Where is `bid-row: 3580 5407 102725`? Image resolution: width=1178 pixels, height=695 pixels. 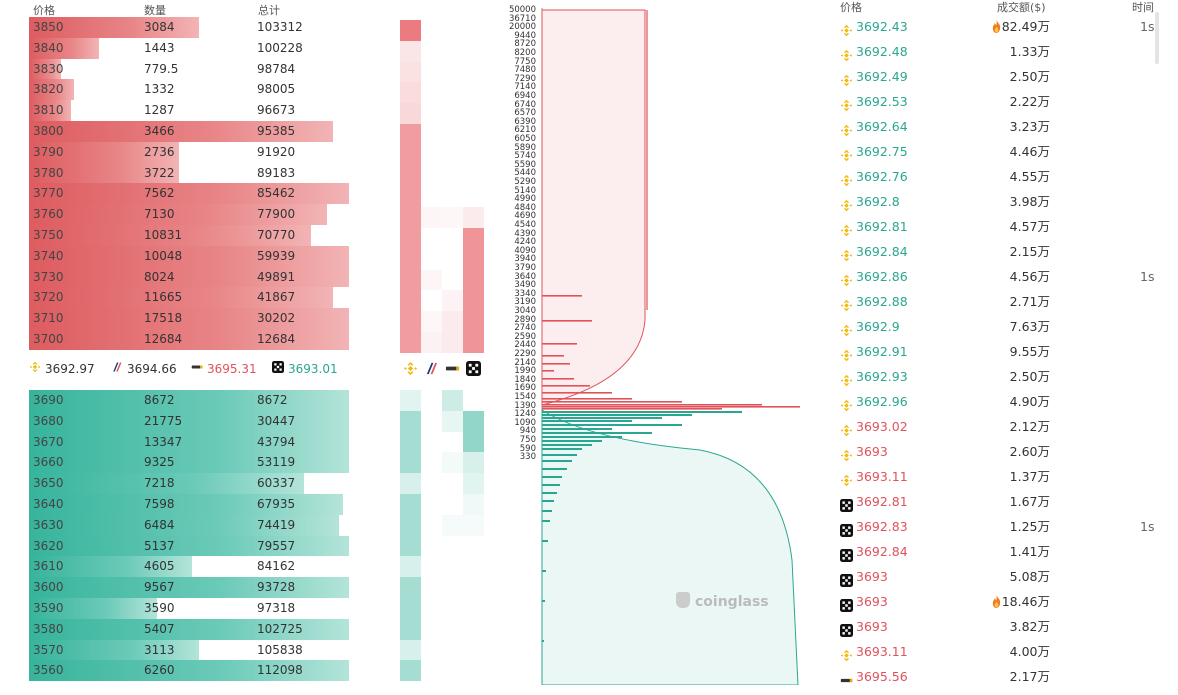
bid-row: 3580 5407 102725 is located at coordinates (189, 629).